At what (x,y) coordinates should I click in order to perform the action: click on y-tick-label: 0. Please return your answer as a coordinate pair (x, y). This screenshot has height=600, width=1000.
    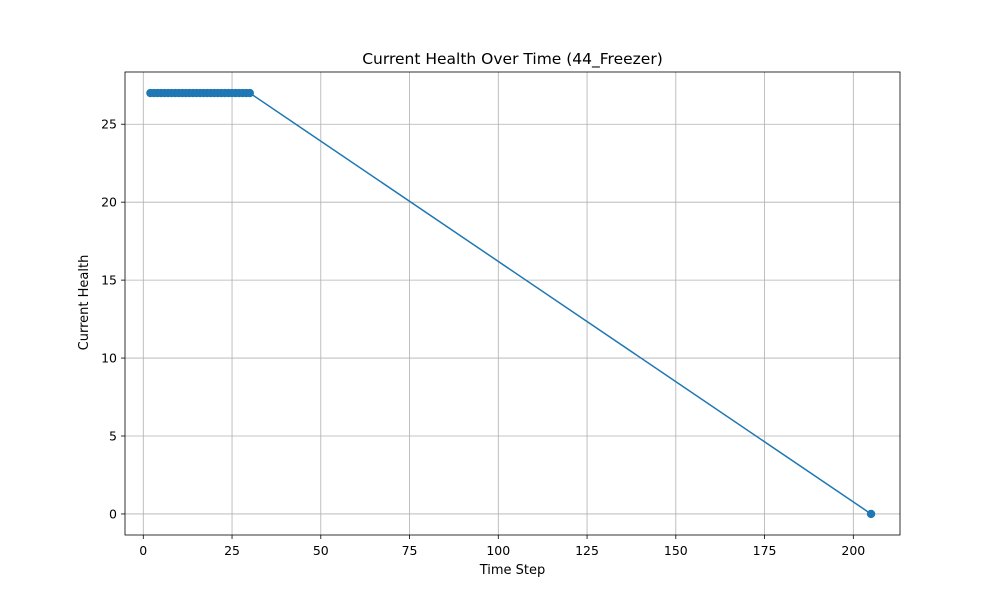
    Looking at the image, I should click on (113, 513).